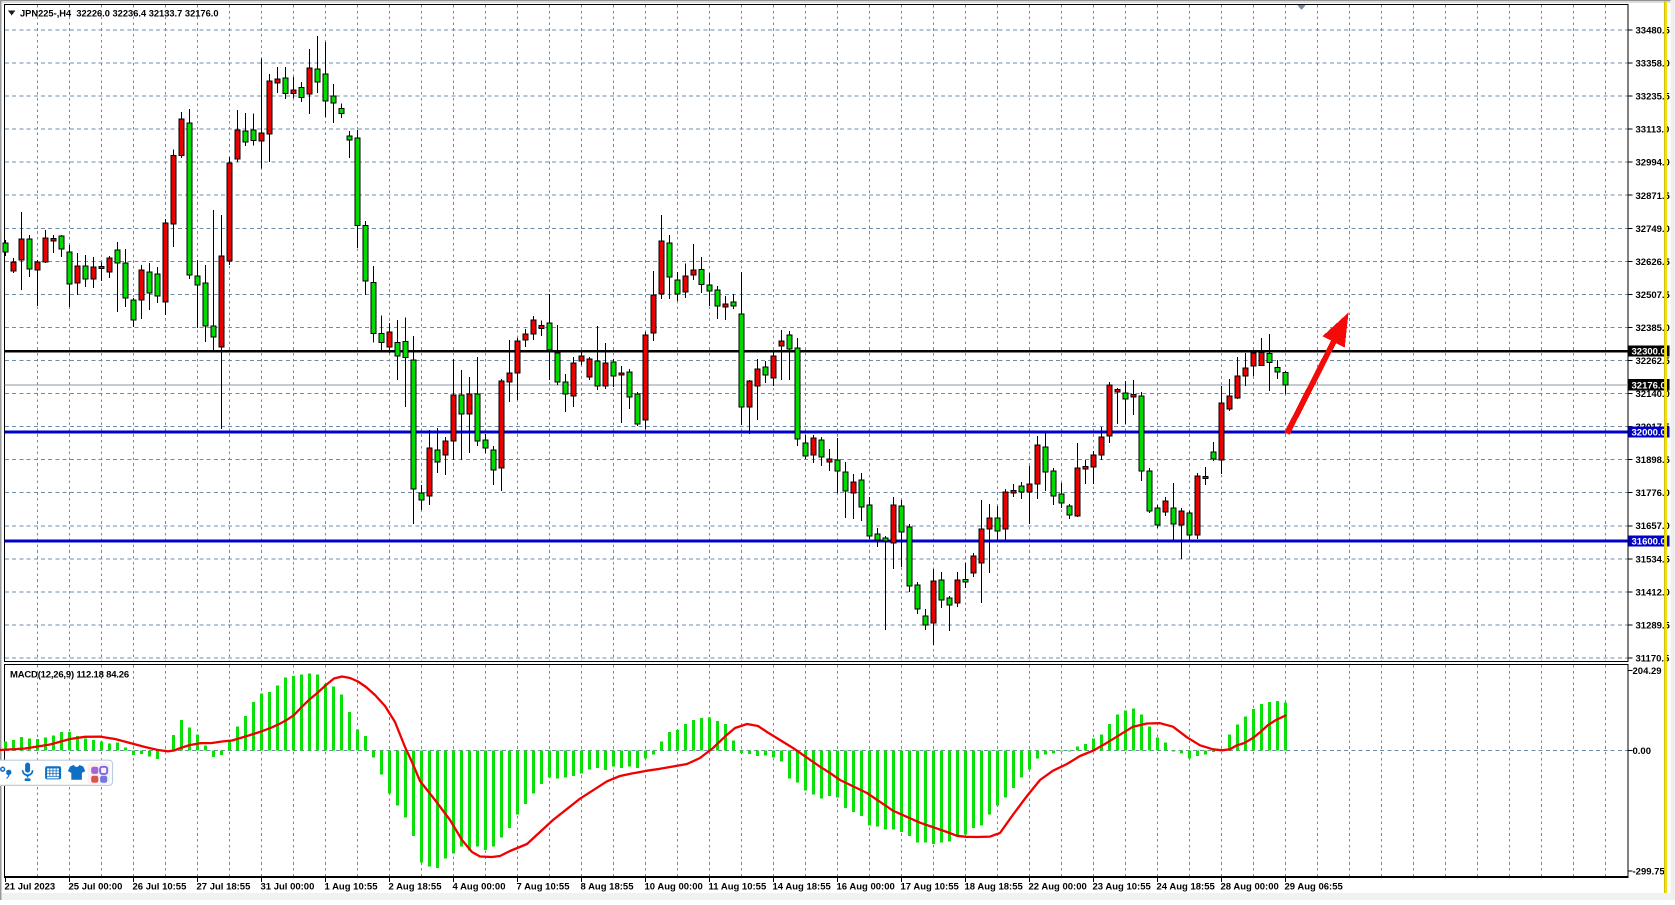 The width and height of the screenshot is (1675, 905). I want to click on svg-text: 25 Jul 00:00, so click(96, 887).